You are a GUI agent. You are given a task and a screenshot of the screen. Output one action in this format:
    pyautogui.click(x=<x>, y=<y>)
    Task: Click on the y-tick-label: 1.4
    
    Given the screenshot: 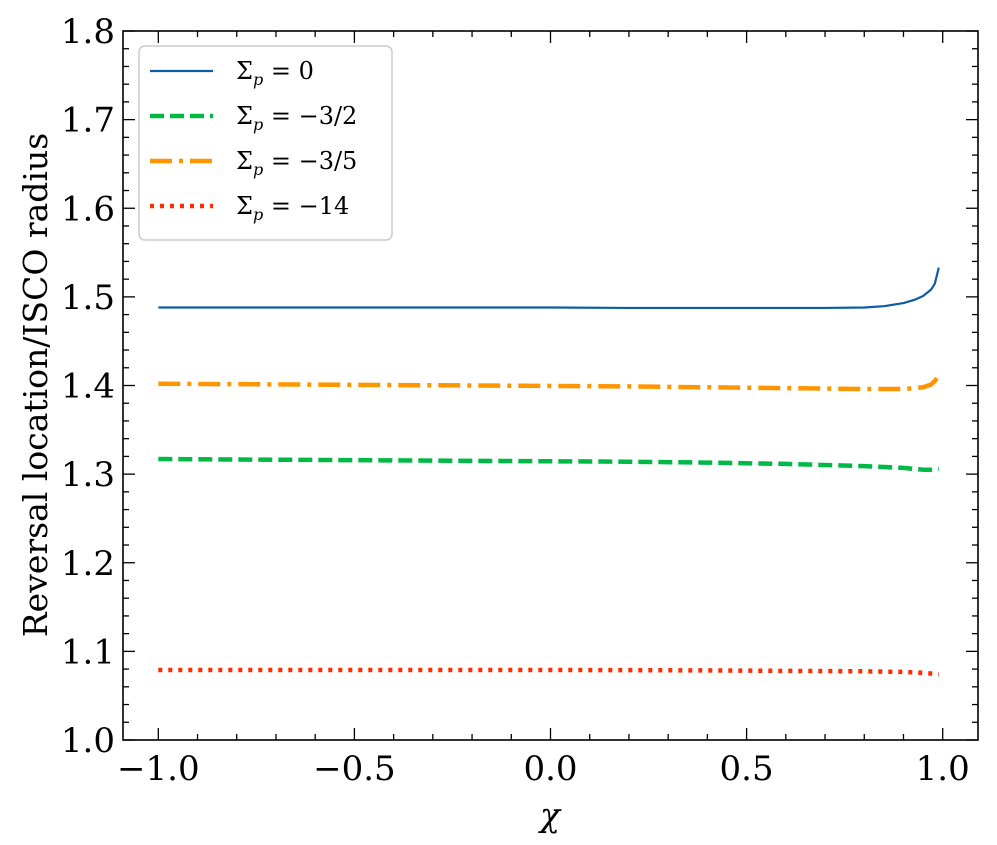 What is the action you would take?
    pyautogui.click(x=88, y=387)
    